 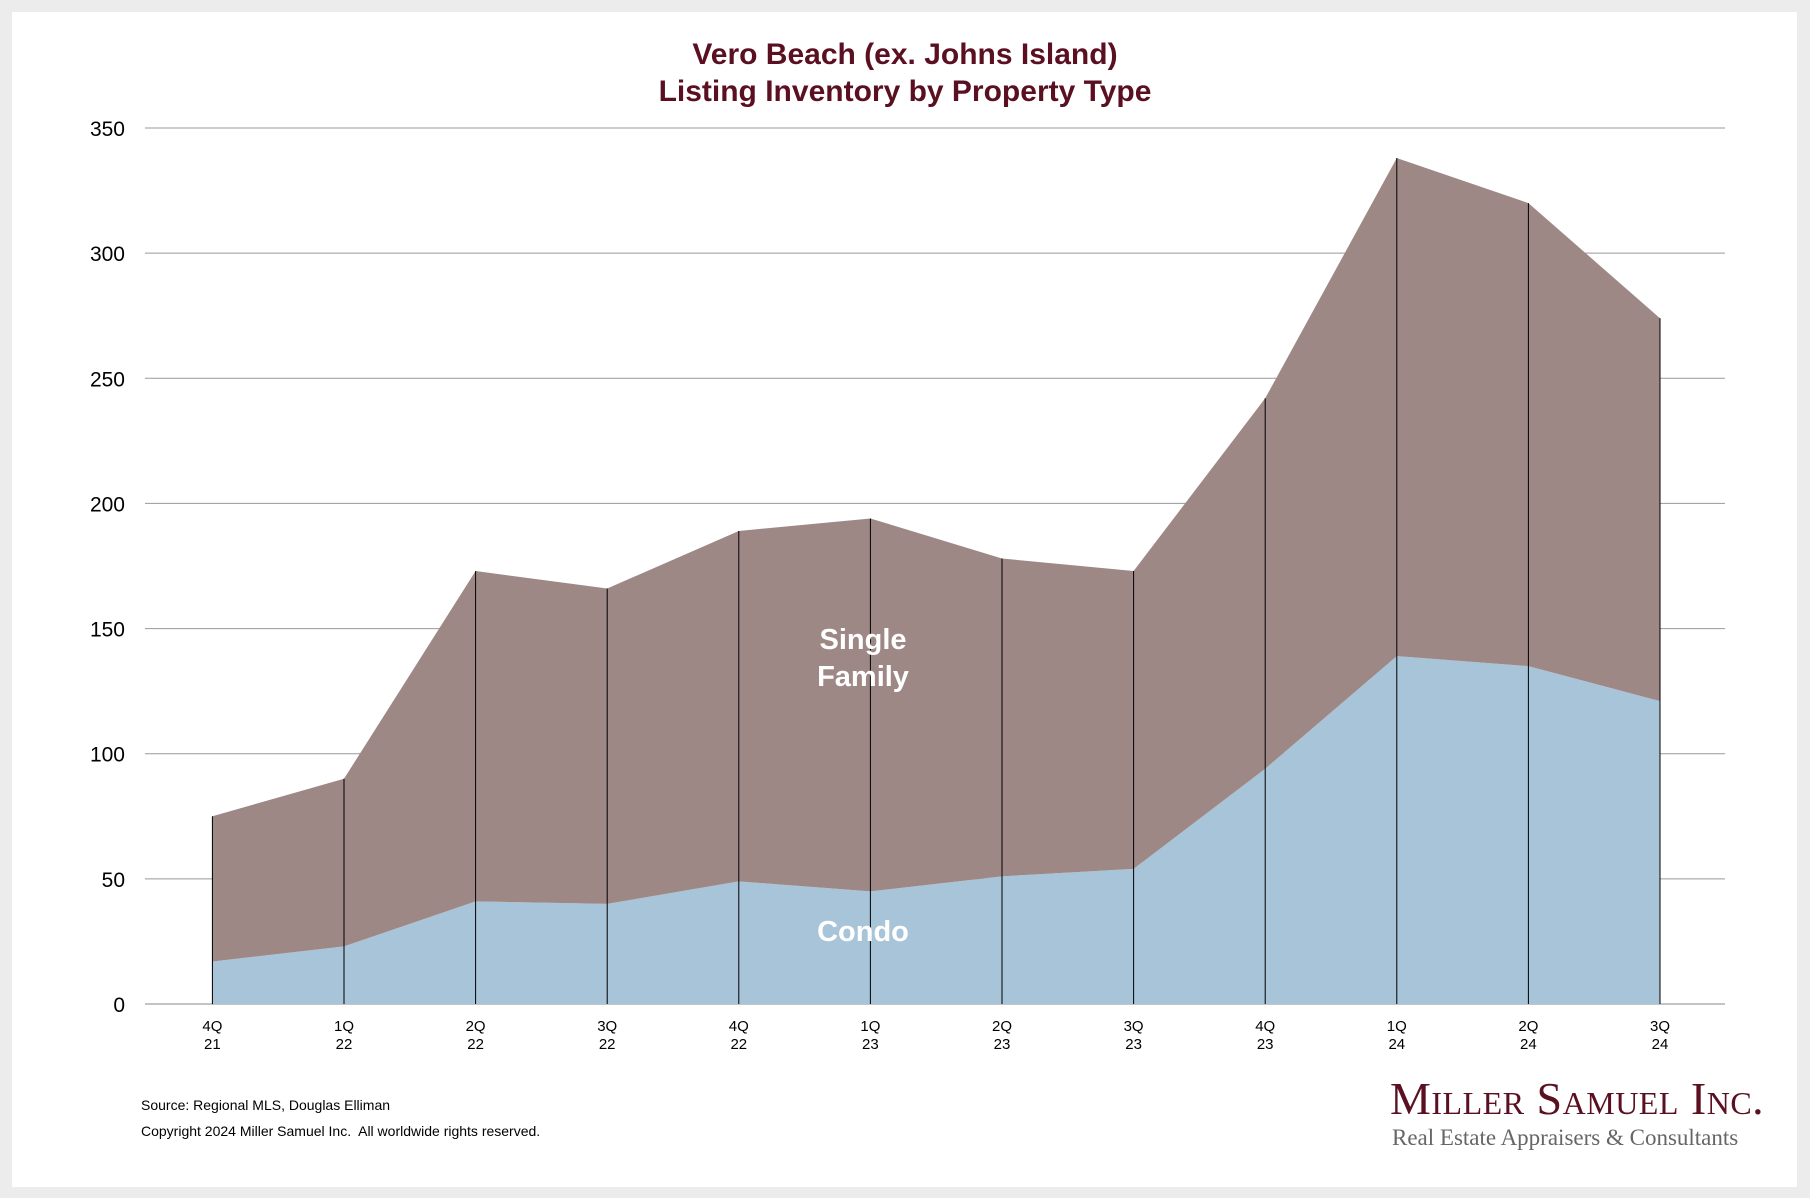 What do you see at coordinates (119, 1005) in the screenshot?
I see `y-tick-label: 0` at bounding box center [119, 1005].